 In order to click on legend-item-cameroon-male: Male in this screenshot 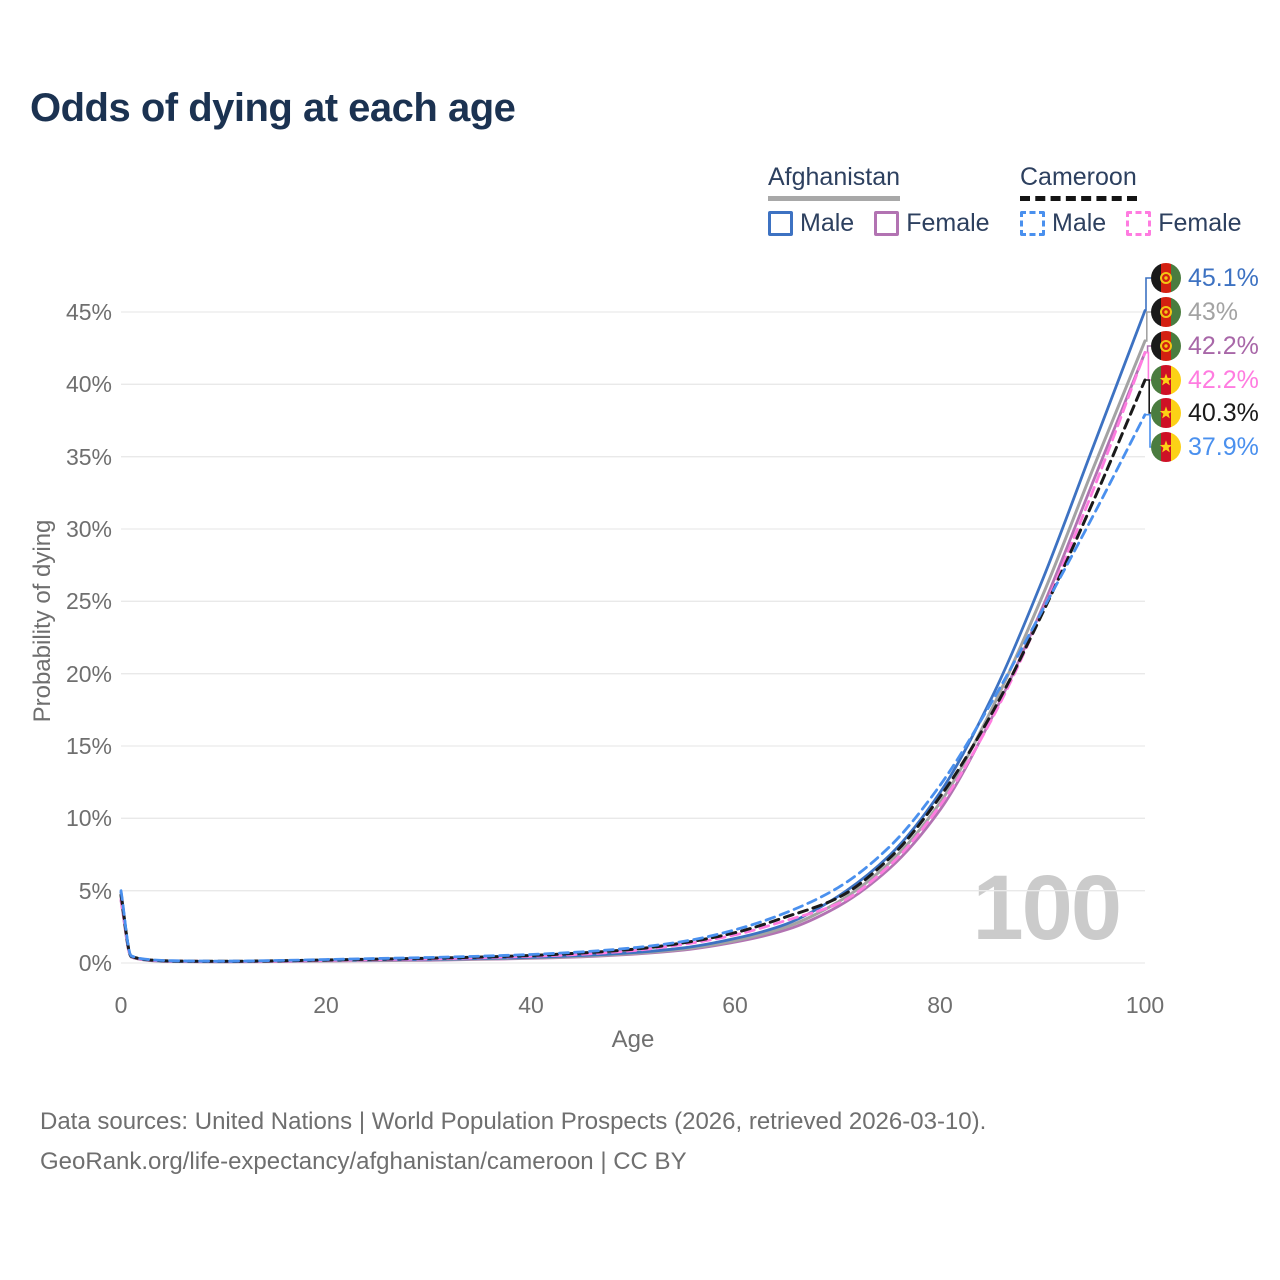, I will do `click(1063, 223)`.